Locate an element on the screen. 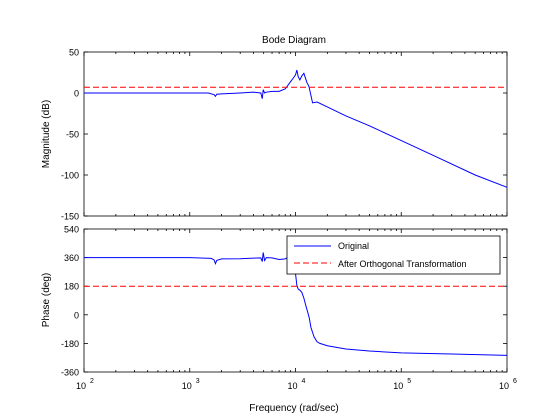 The image size is (560, 420). phase-y-axis-label: Phase (deg) is located at coordinates (46, 300).